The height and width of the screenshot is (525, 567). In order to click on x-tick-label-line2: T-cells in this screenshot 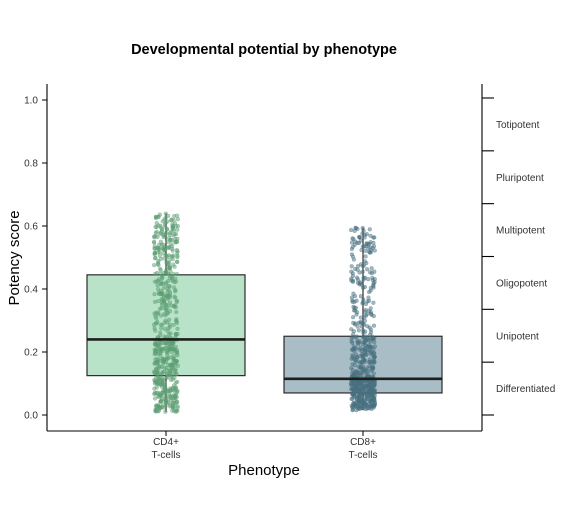, I will do `click(363, 455)`.